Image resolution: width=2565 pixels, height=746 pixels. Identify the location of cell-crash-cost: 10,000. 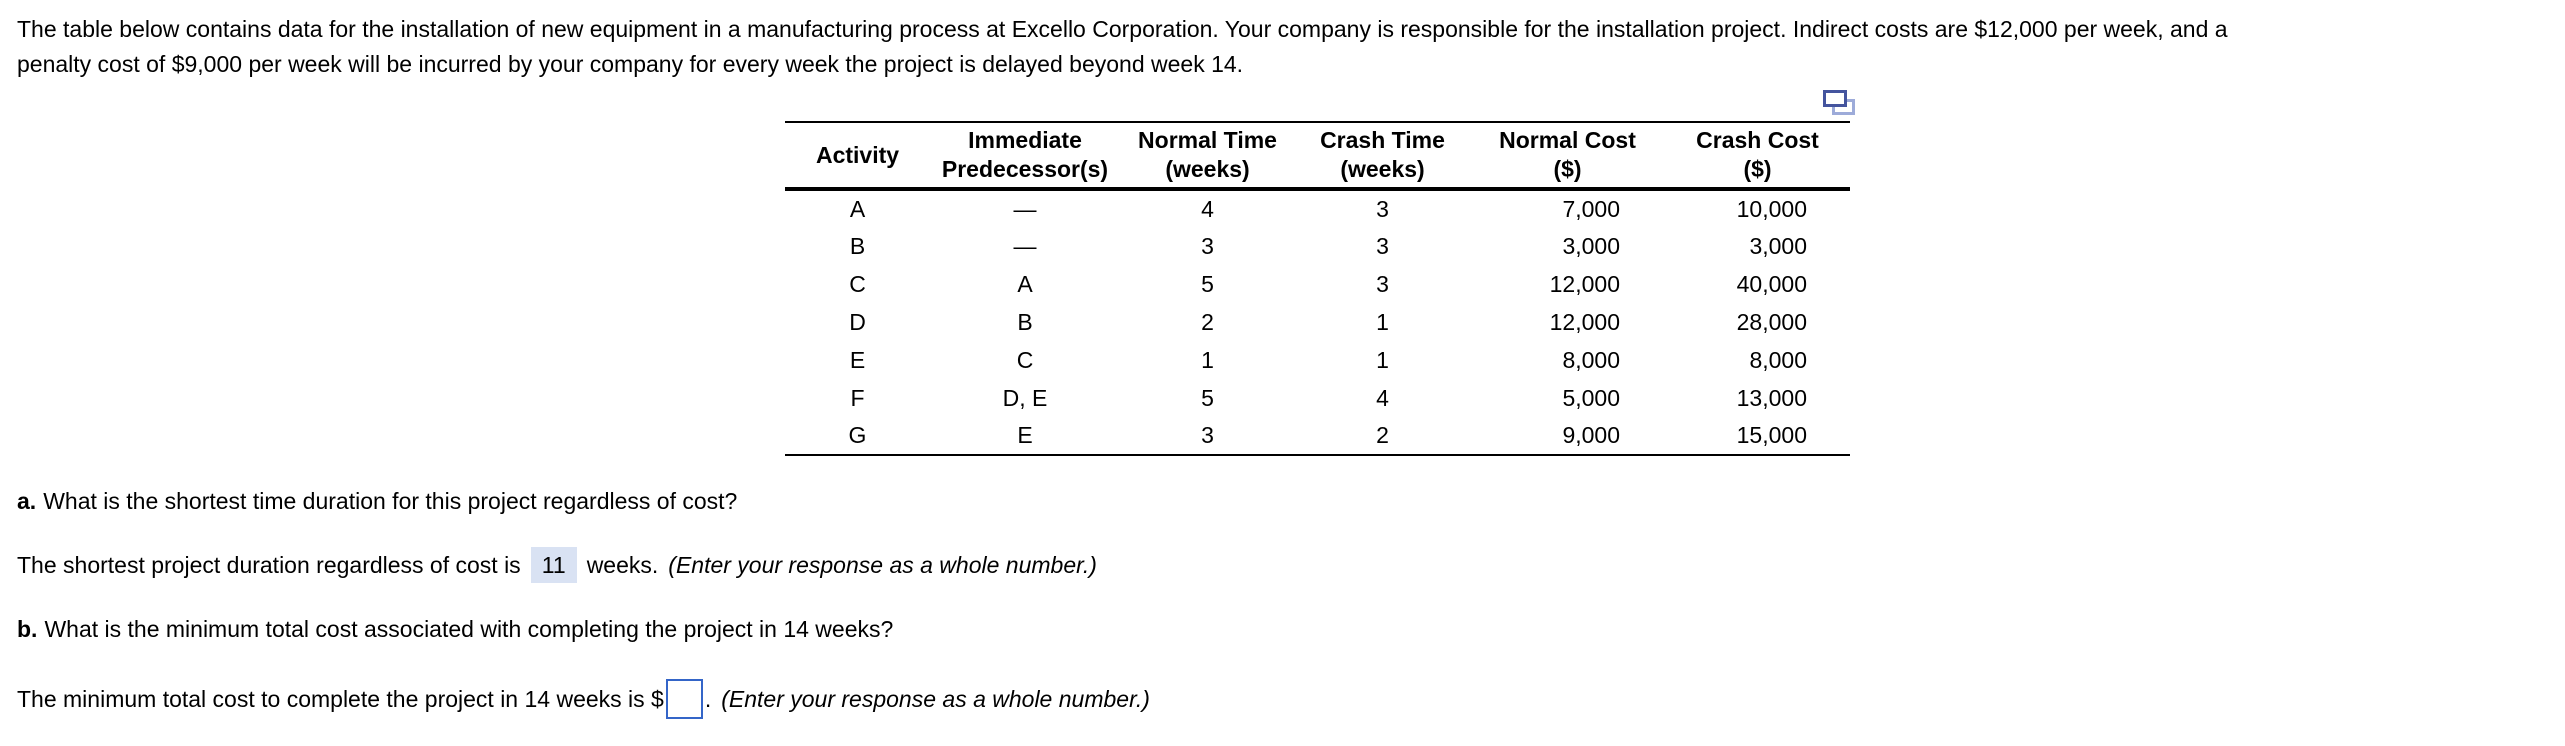
(1771, 208).